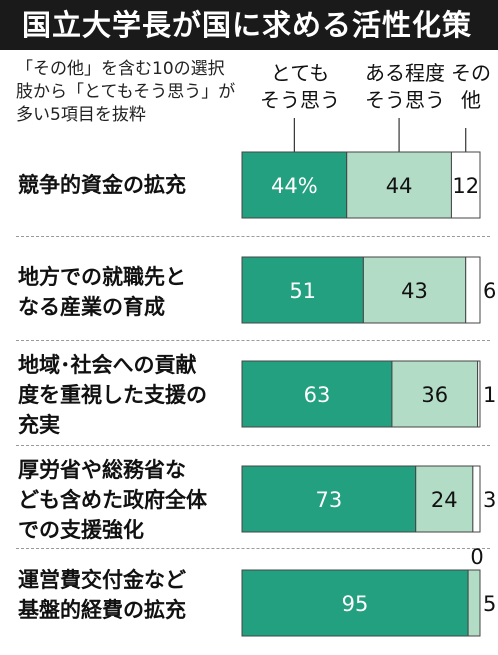 This screenshot has width=498, height=655. Describe the element at coordinates (300, 73) in the screenshot. I see `legend-line: とても` at that location.